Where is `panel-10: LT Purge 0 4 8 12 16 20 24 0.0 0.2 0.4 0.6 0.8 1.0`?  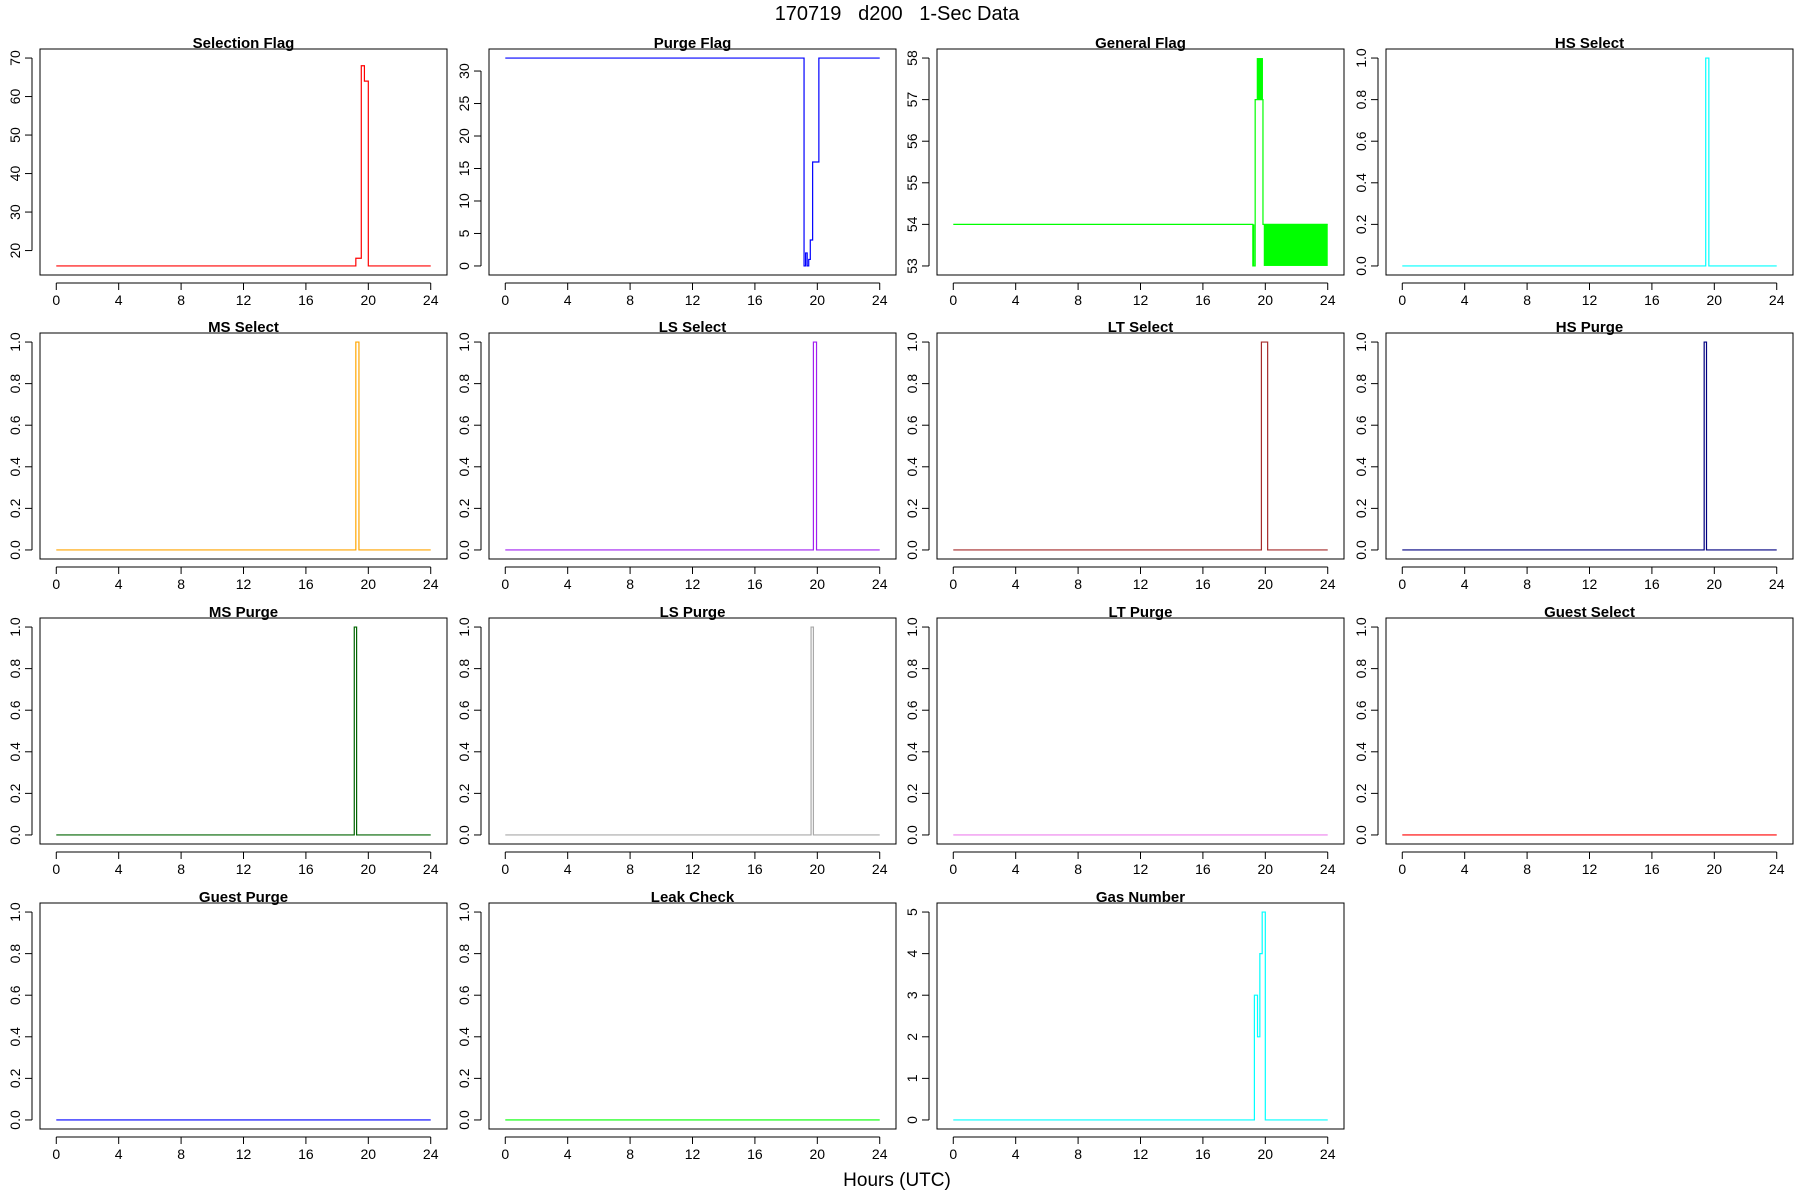
panel-10: LT Purge 0 4 8 12 16 20 24 0.0 0.2 0.4 0.6 0.8 1.0 is located at coordinates (1124, 740).